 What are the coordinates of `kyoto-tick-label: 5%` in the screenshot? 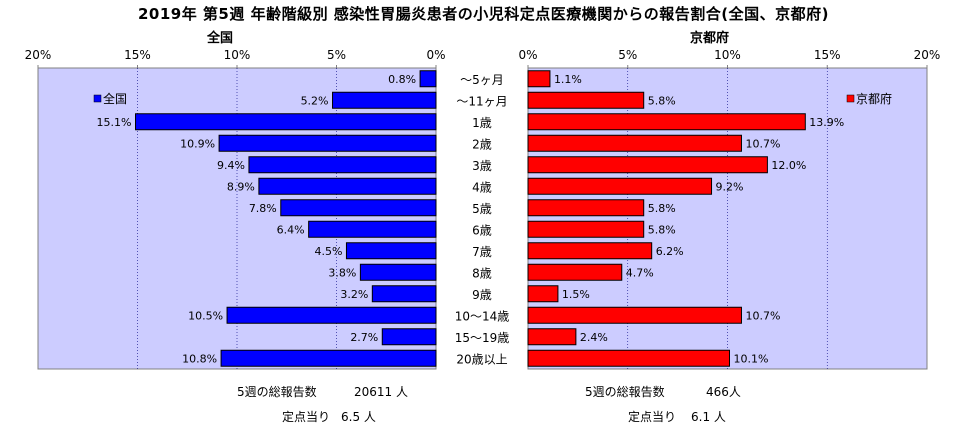 It's located at (627, 55).